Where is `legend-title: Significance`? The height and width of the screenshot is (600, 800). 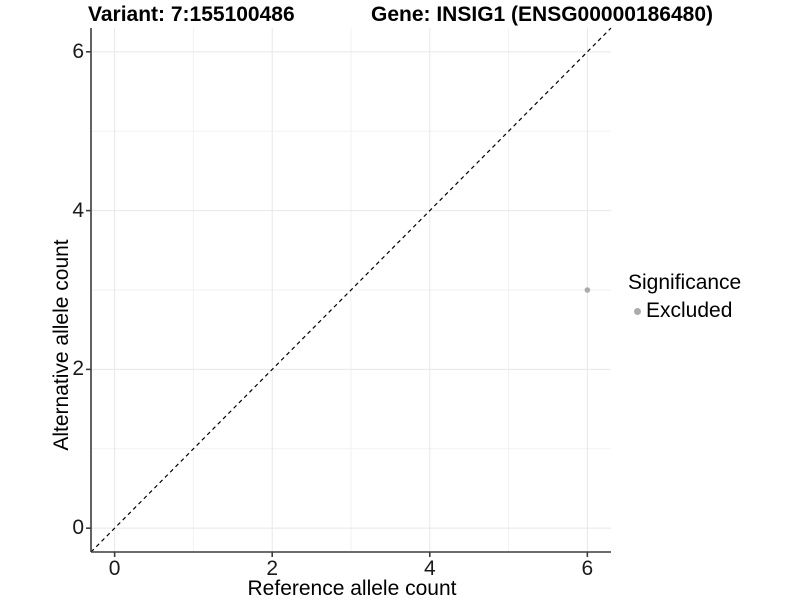 legend-title: Significance is located at coordinates (685, 282).